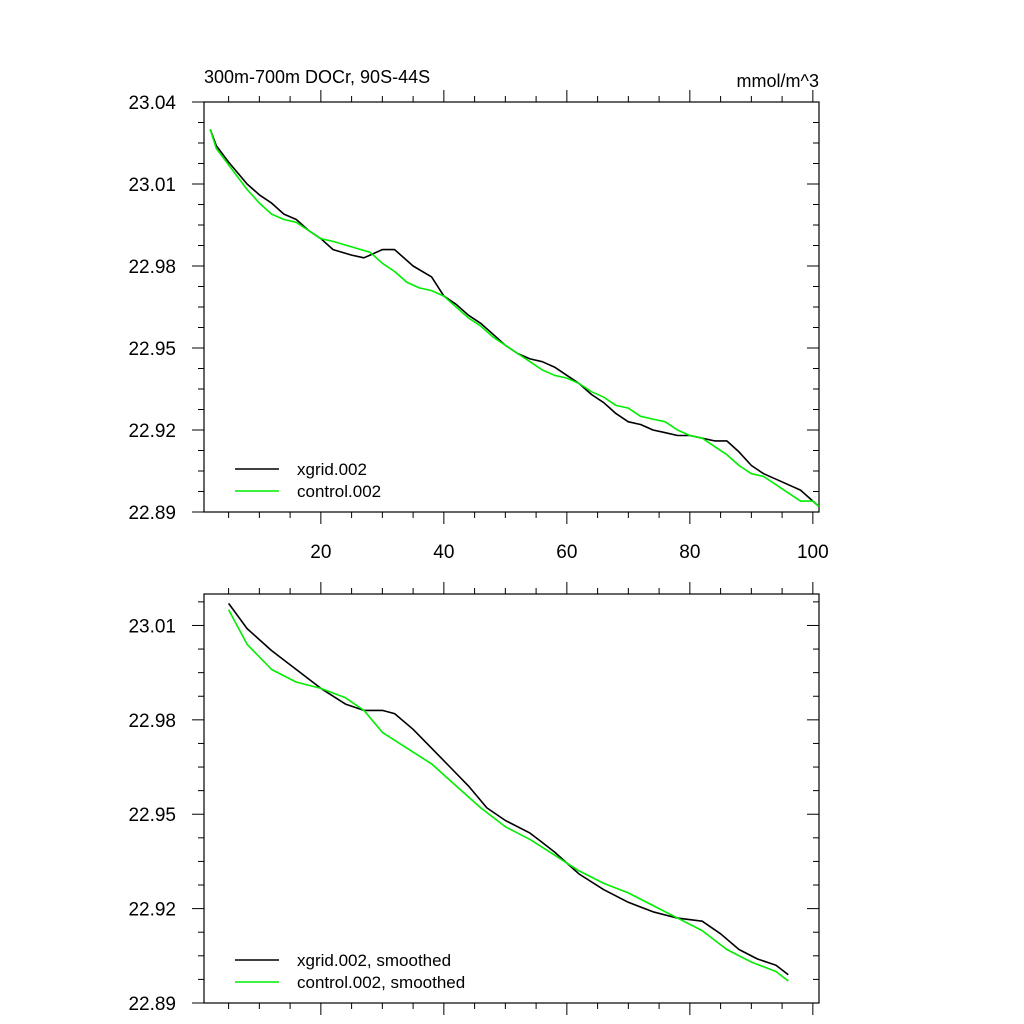 The height and width of the screenshot is (1024, 1024). I want to click on x-tick-label: 20, so click(320, 552).